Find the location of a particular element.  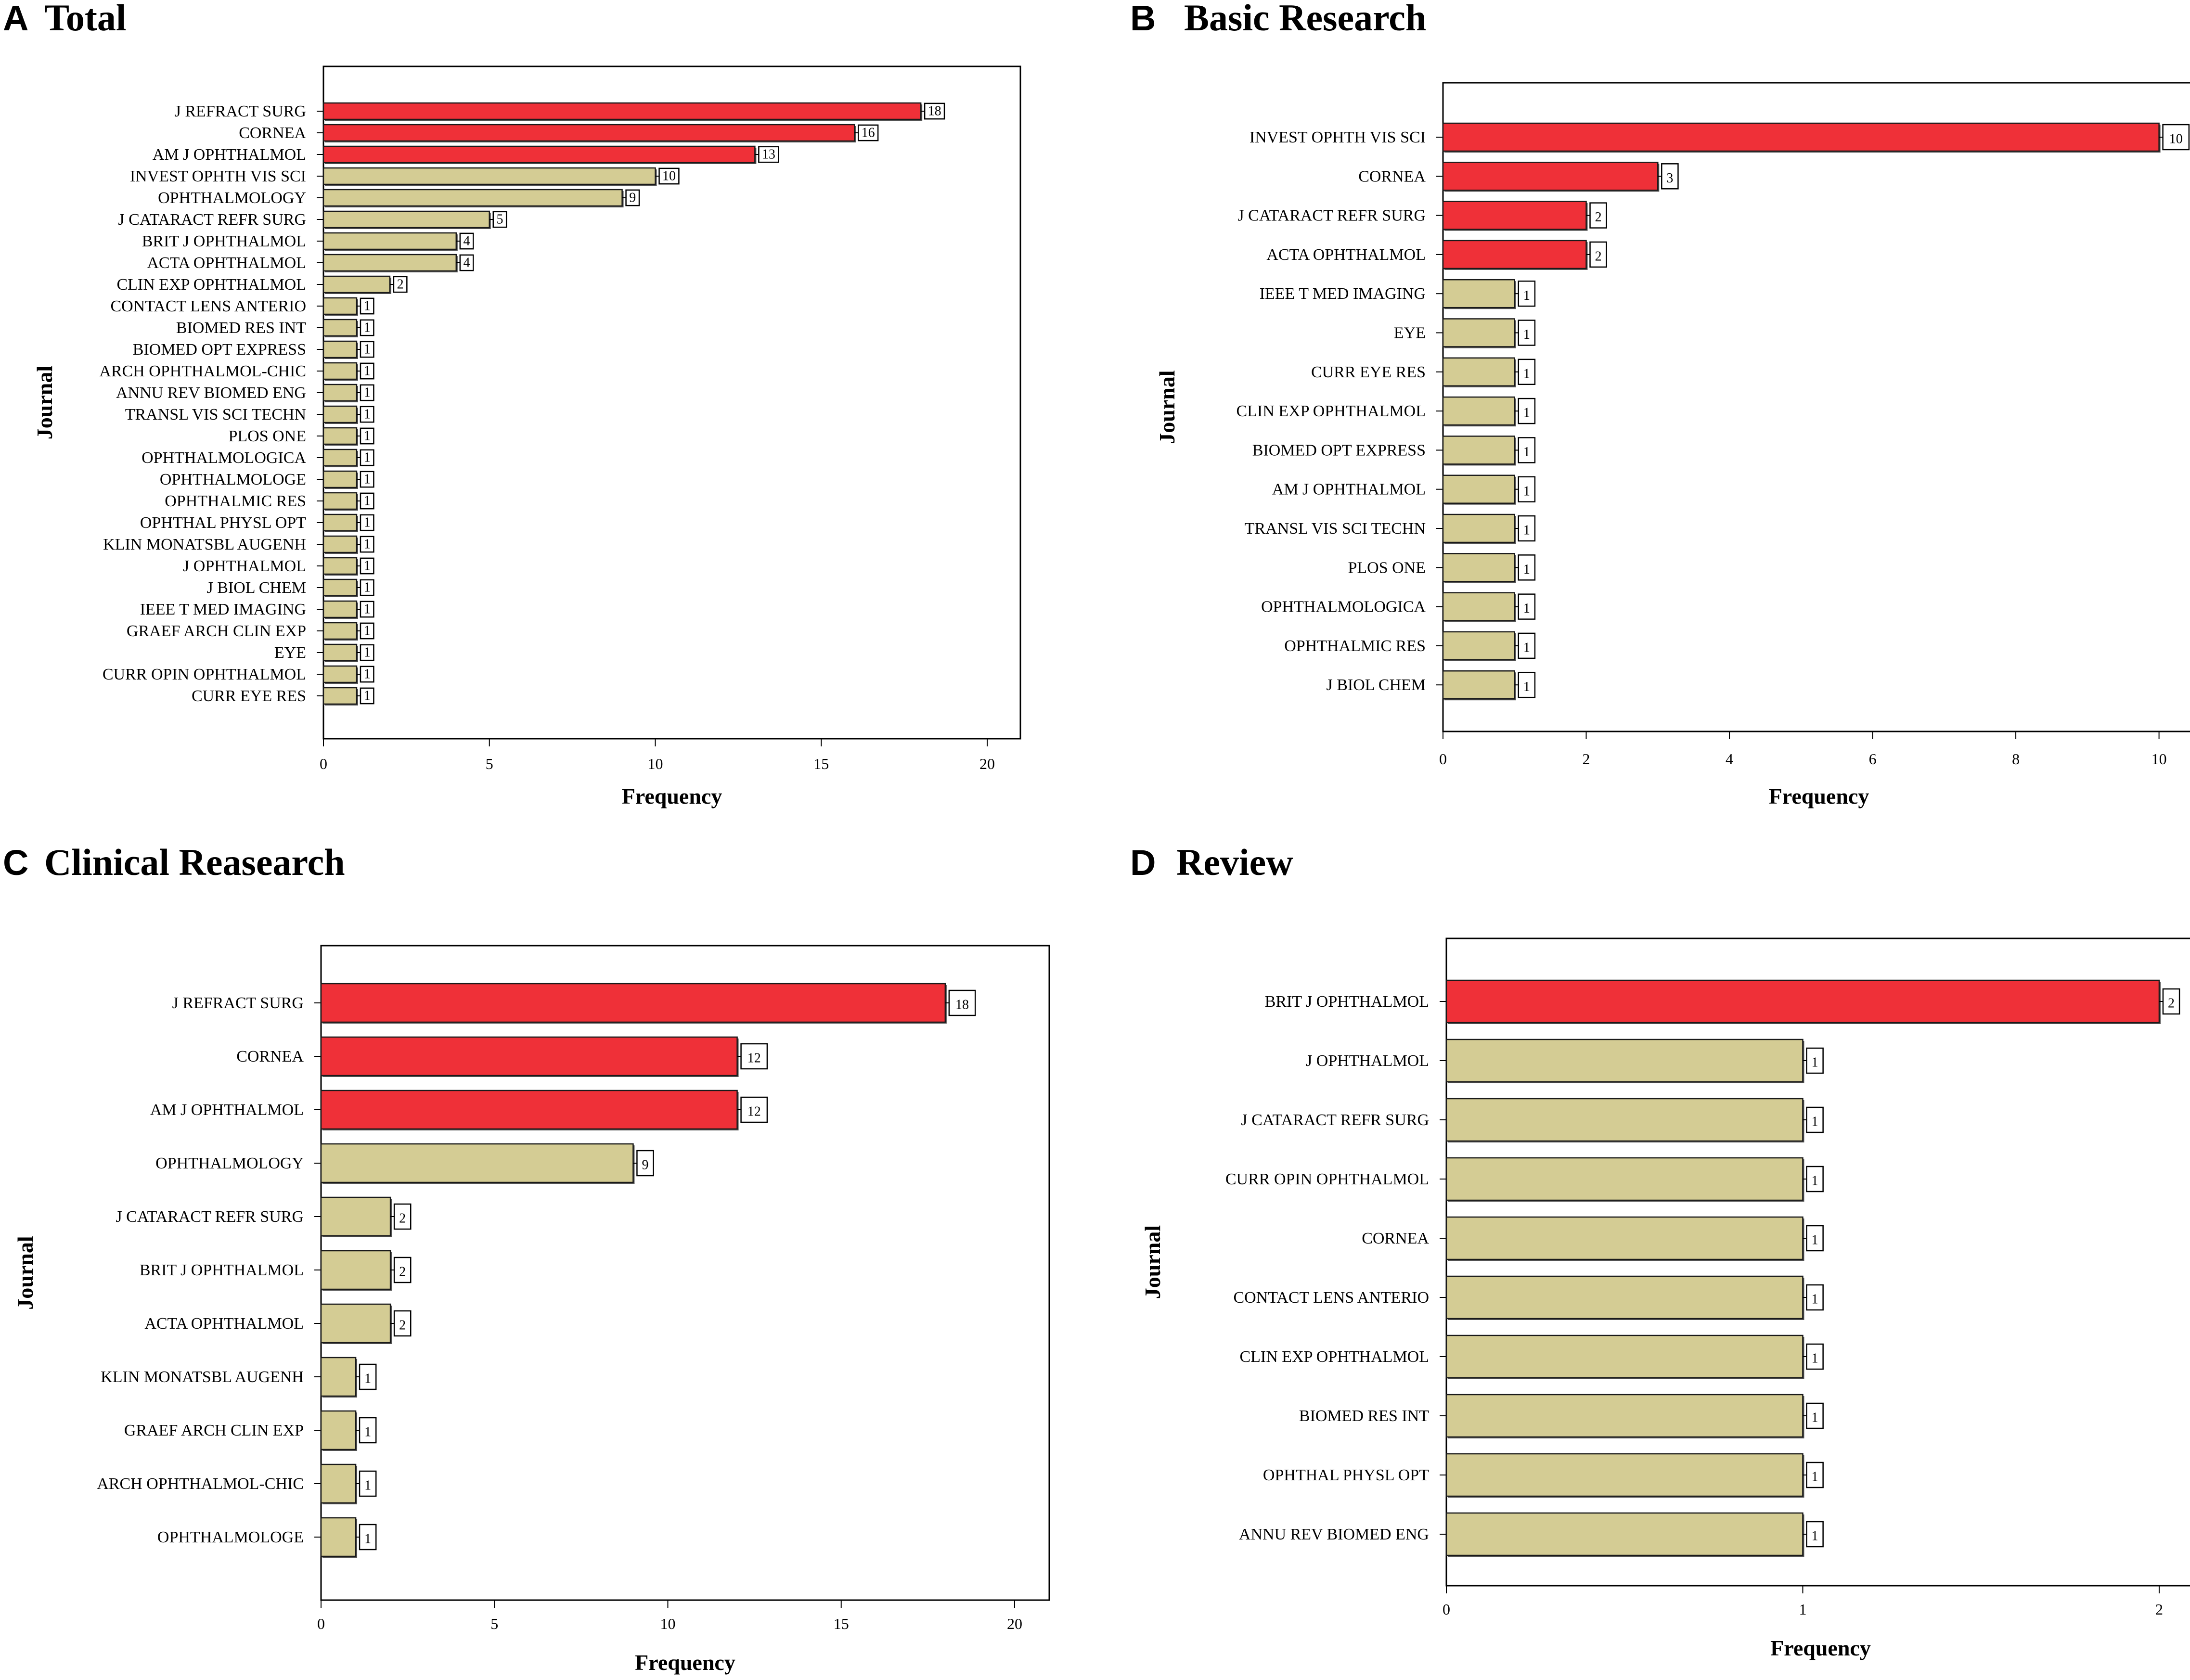

category-label: INVEST OPHTH VIS SCI is located at coordinates (218, 176).